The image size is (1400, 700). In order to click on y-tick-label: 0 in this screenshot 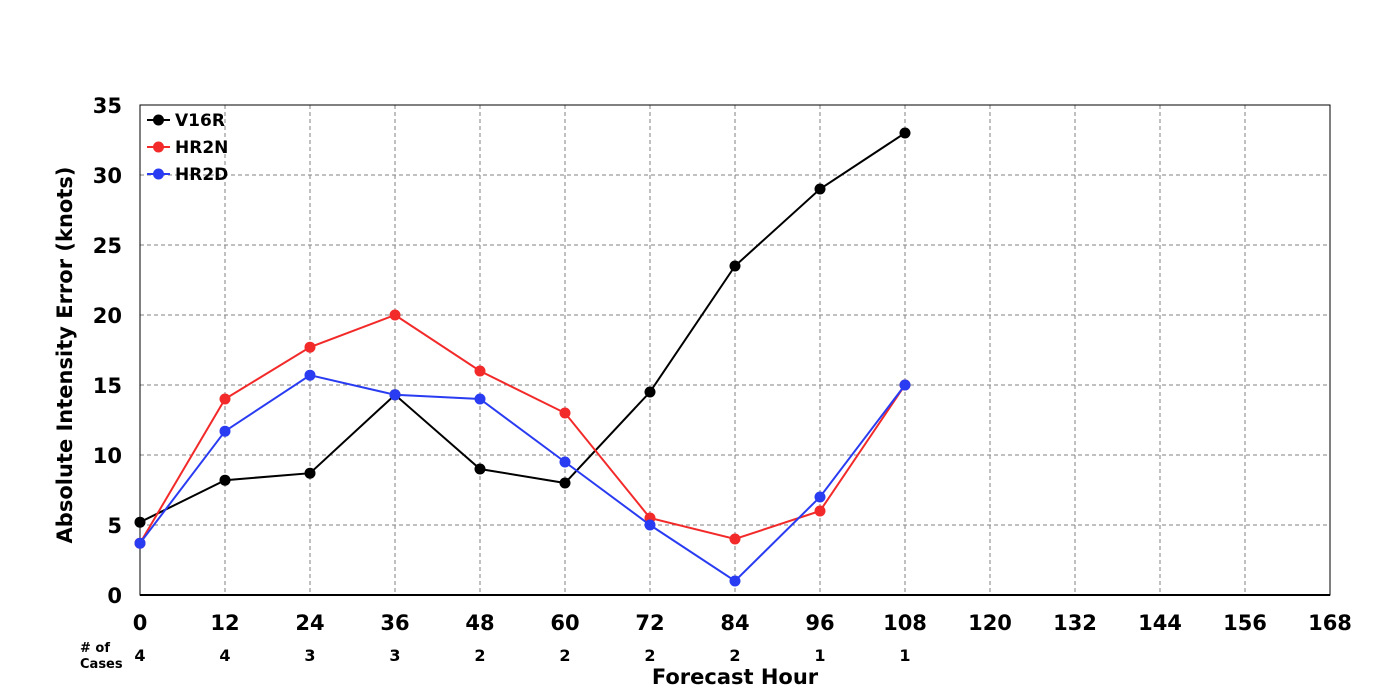, I will do `click(114, 596)`.